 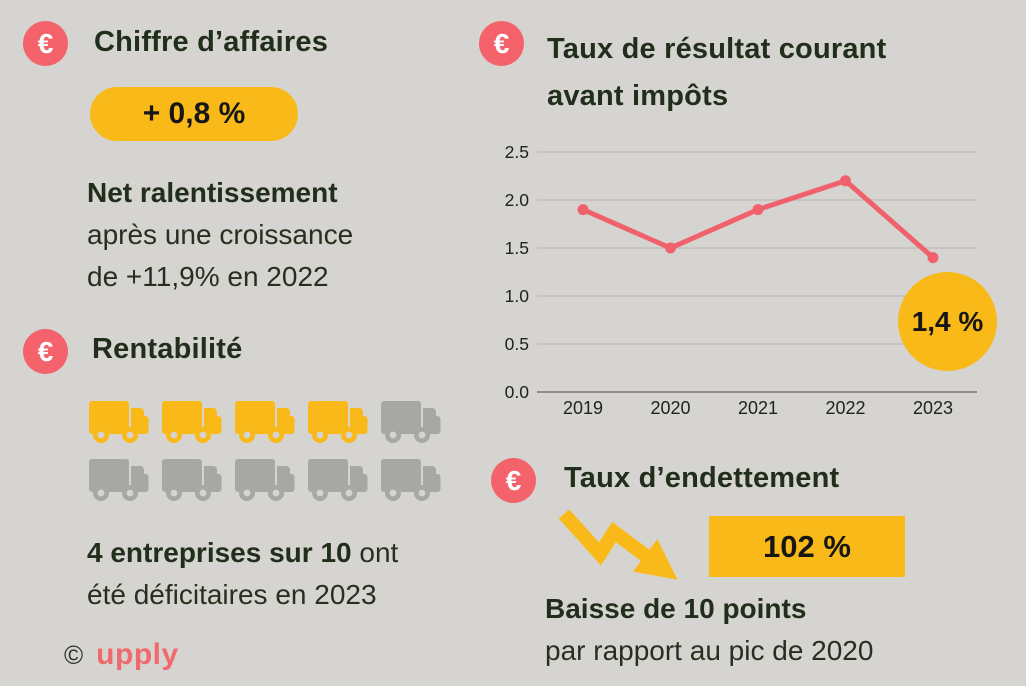 What do you see at coordinates (517, 296) in the screenshot?
I see `y-tick-label: 1.0` at bounding box center [517, 296].